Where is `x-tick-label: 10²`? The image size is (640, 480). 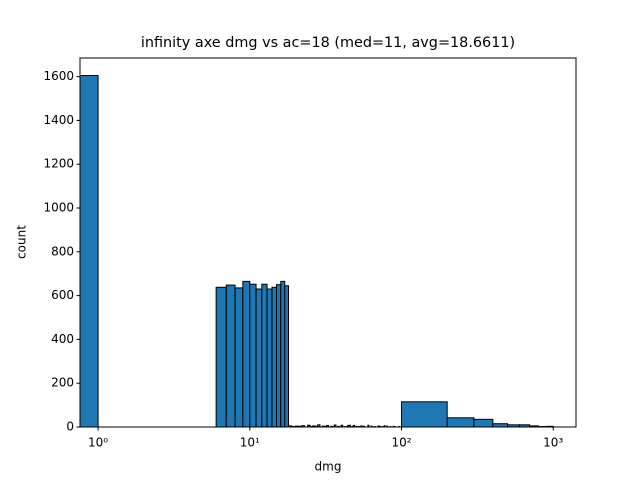
x-tick-label: 10² is located at coordinates (401, 443).